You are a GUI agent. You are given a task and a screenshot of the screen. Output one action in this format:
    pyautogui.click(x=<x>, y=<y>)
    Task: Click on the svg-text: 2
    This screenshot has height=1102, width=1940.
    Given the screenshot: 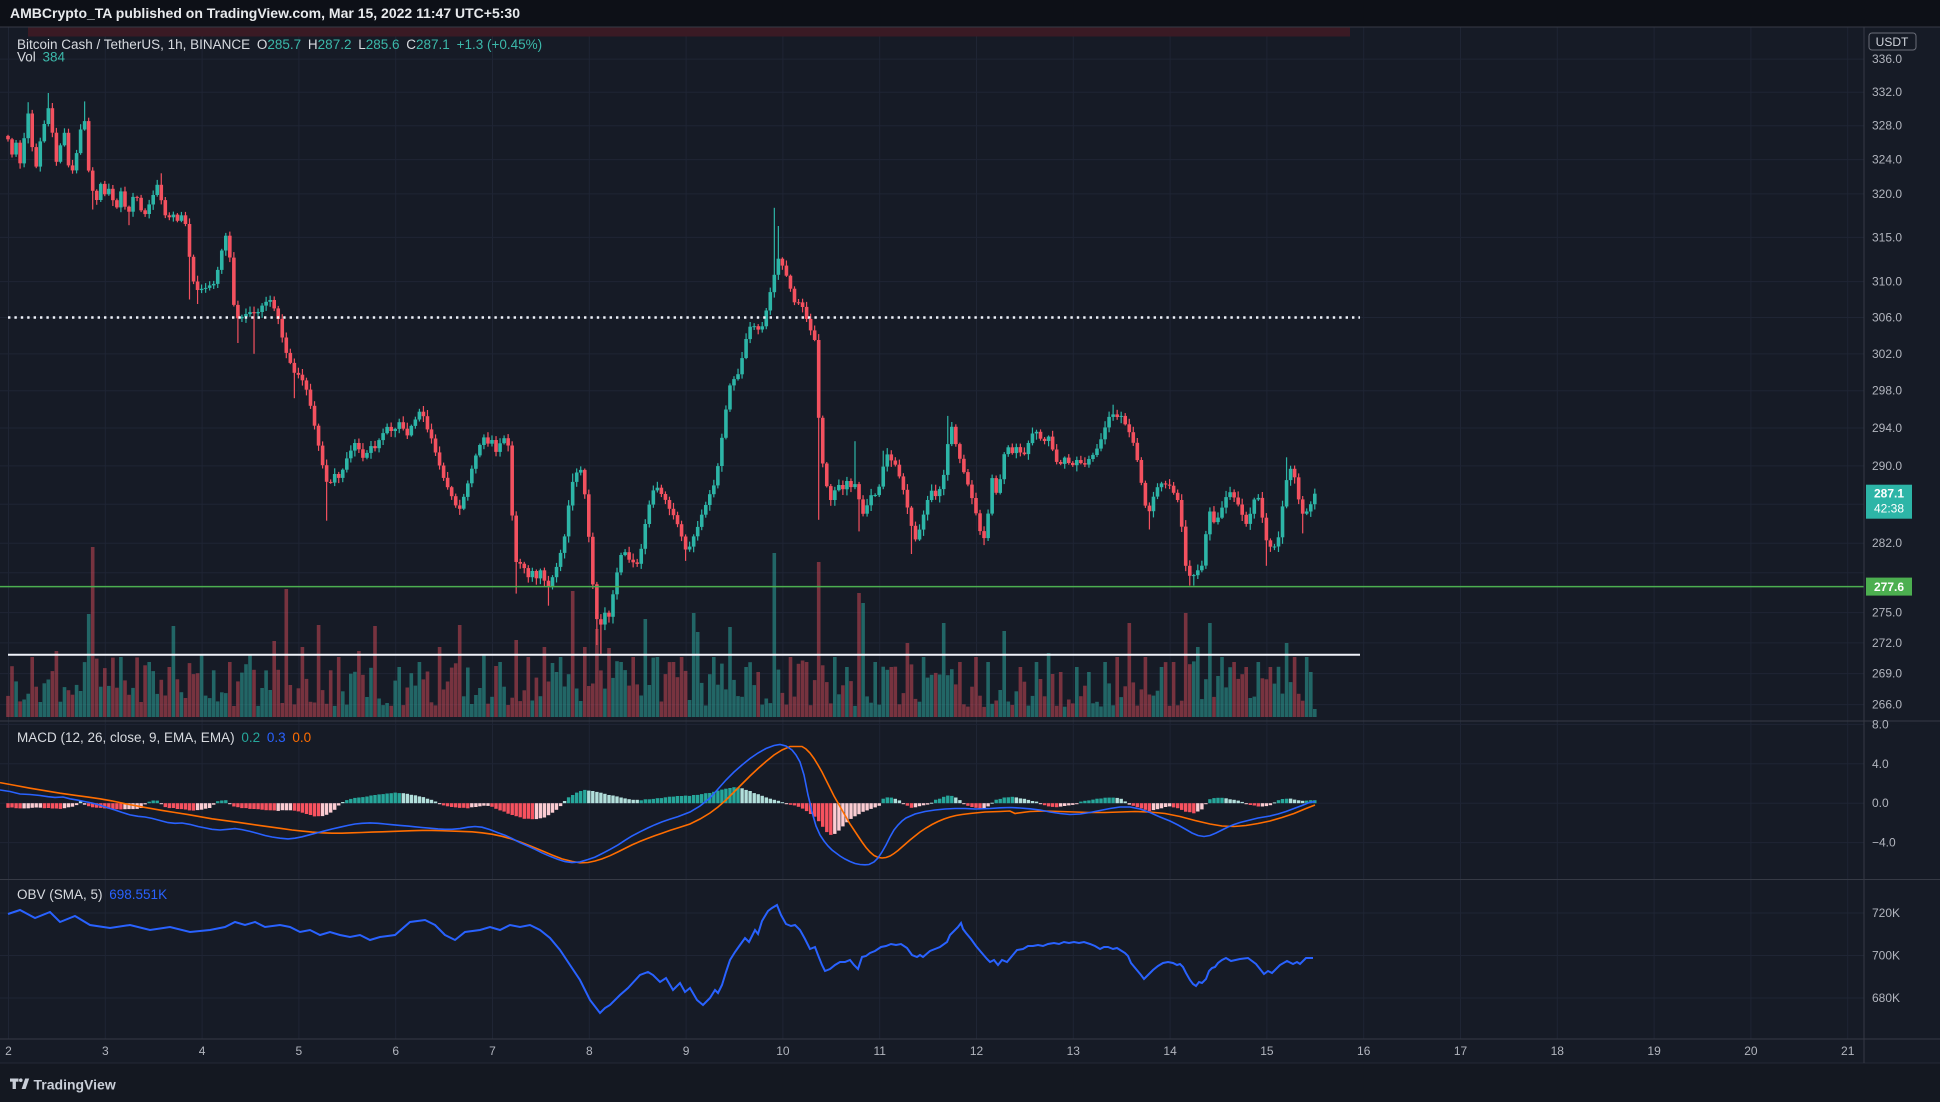 What is the action you would take?
    pyautogui.click(x=8, y=1051)
    